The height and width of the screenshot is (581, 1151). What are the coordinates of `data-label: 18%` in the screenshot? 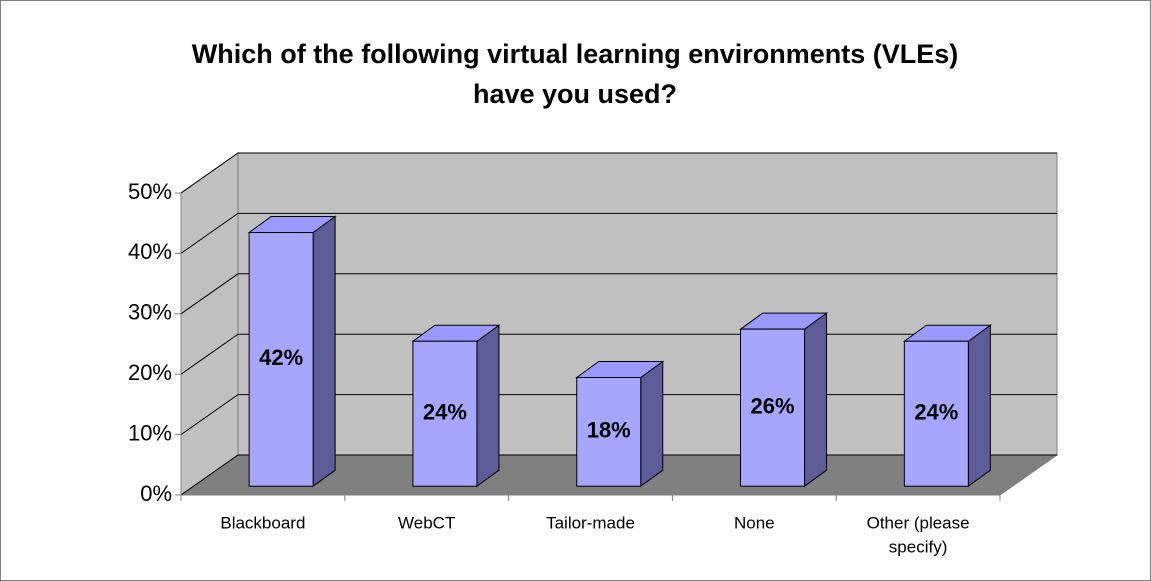 It's located at (609, 430).